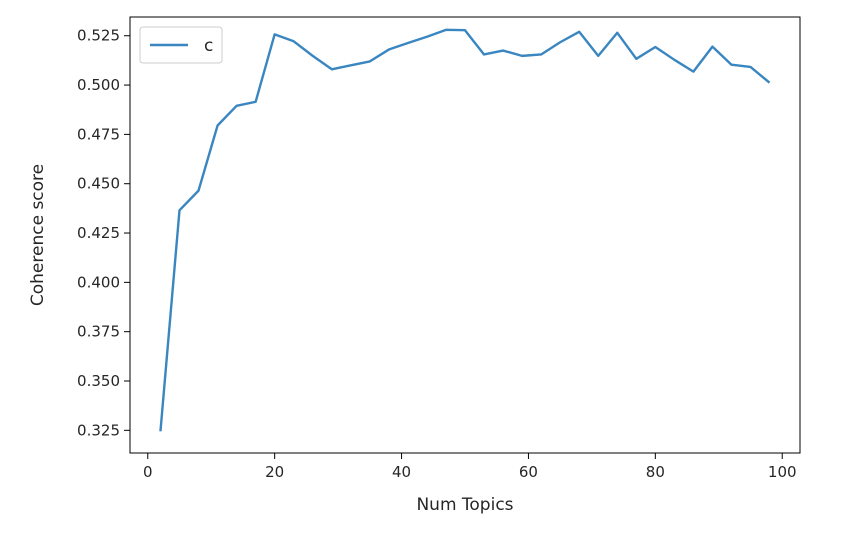  What do you see at coordinates (470, 467) in the screenshot?
I see `x-axis-ticks: 0 20 40 60 80 100` at bounding box center [470, 467].